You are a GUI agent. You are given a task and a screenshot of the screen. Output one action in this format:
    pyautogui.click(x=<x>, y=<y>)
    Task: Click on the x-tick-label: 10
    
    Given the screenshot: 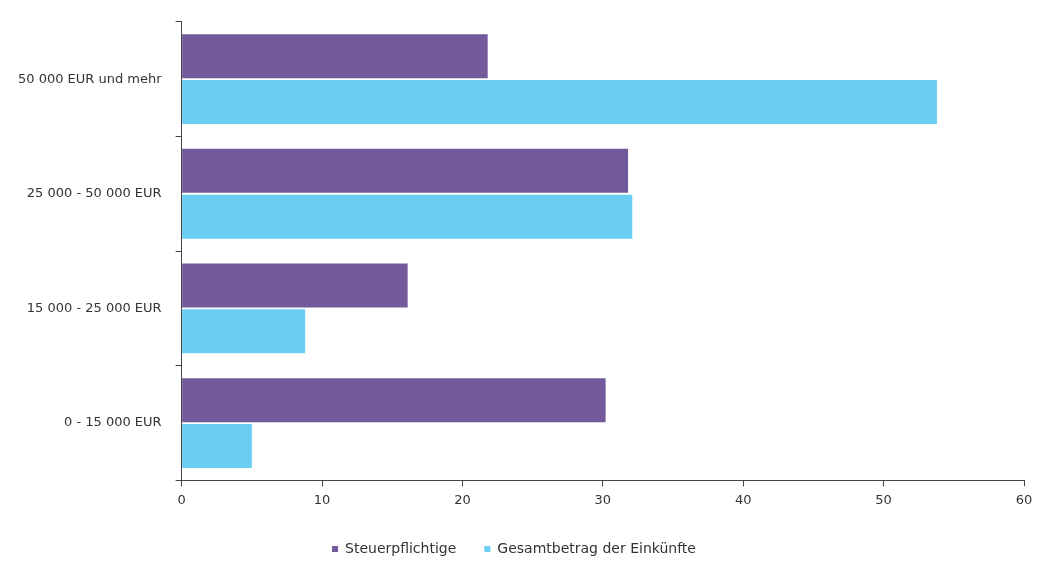 What is the action you would take?
    pyautogui.click(x=322, y=499)
    